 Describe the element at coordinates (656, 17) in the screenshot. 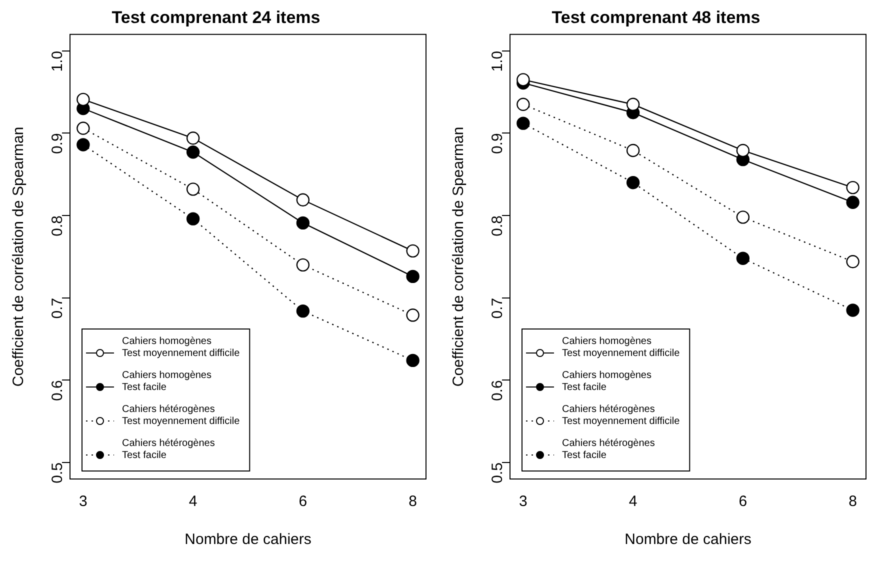

I see `chart-title: Test comprenant 48 items` at that location.